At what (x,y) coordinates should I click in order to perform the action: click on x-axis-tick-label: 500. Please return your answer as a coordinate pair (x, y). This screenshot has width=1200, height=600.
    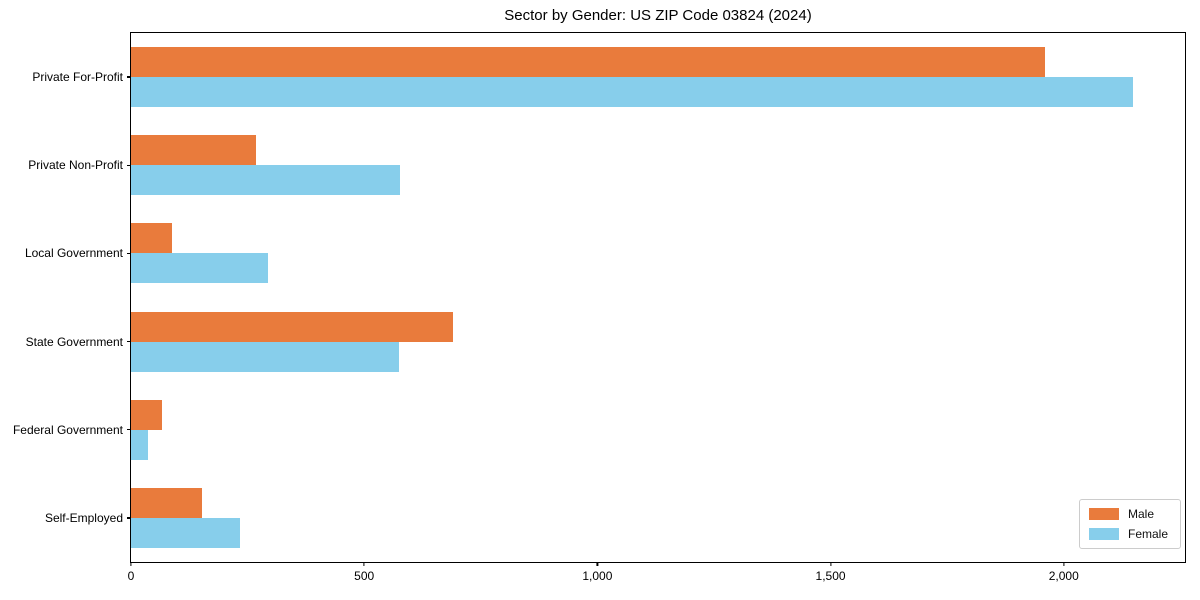
    Looking at the image, I should click on (364, 576).